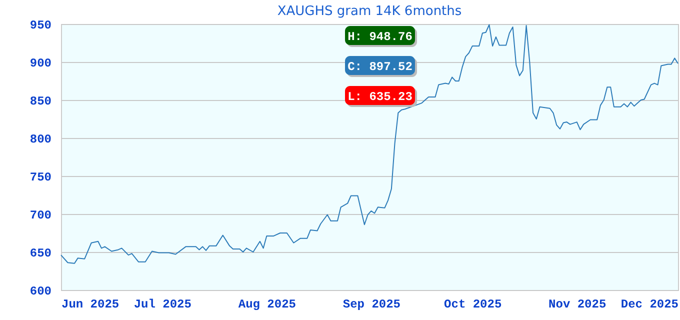 The image size is (680, 320). Describe the element at coordinates (163, 305) in the screenshot. I see `x-tick-label: Jul 2025` at that location.